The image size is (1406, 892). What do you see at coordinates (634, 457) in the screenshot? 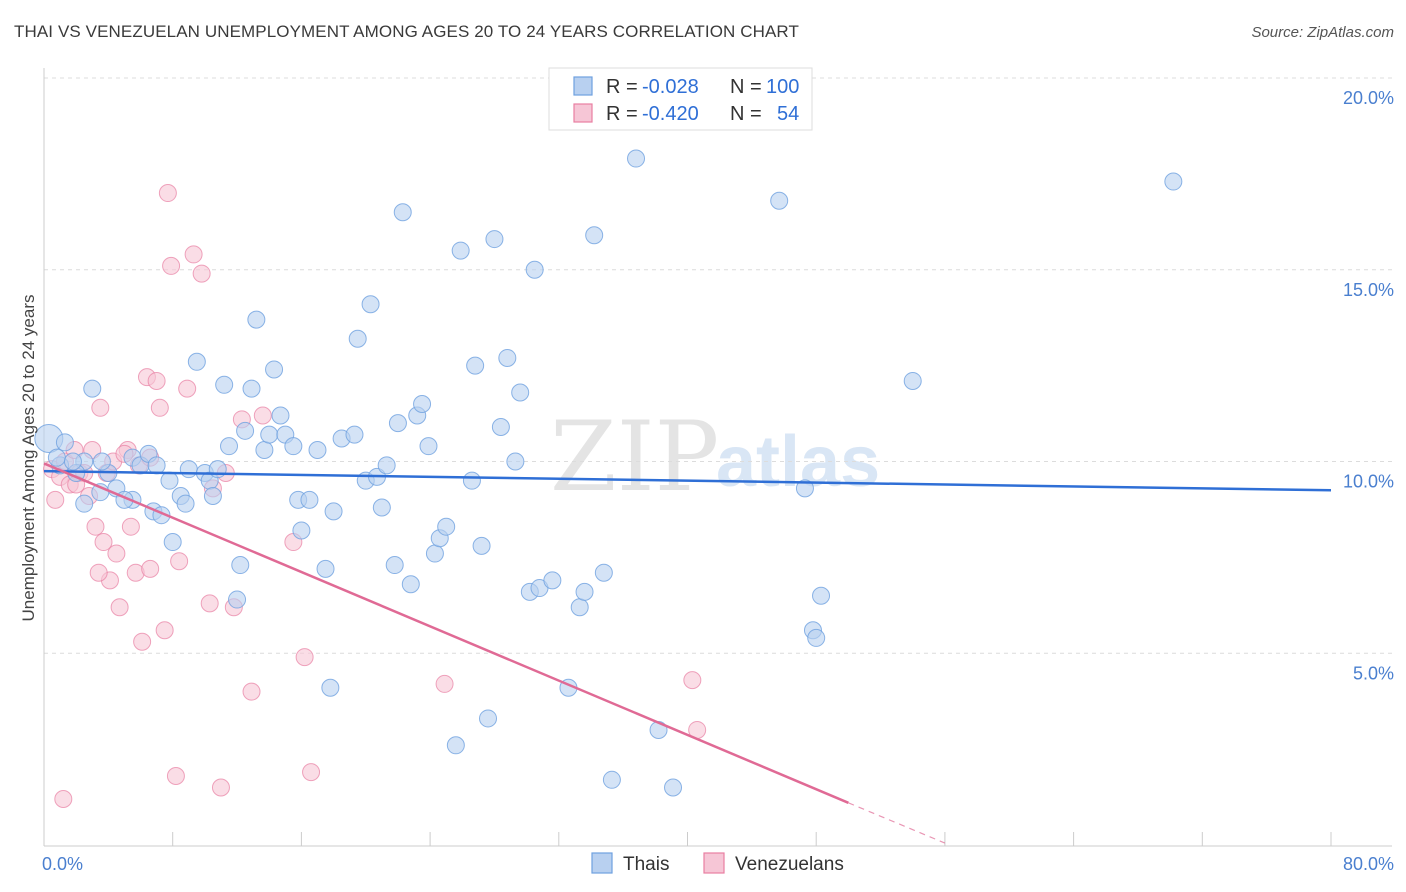
I see `watermark-zip: ZIP` at bounding box center [634, 457].